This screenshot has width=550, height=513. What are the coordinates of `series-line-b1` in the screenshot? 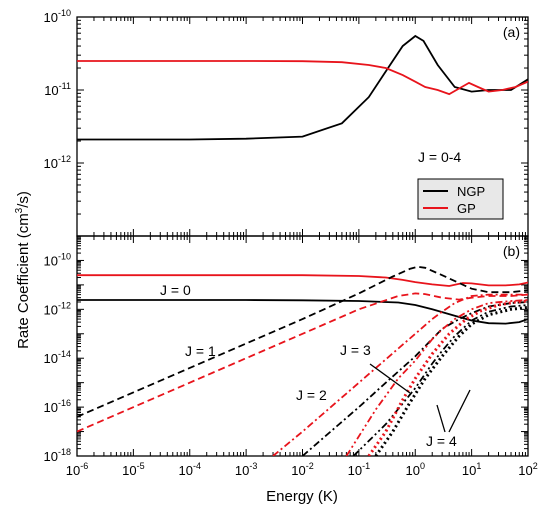 It's located at (302, 280).